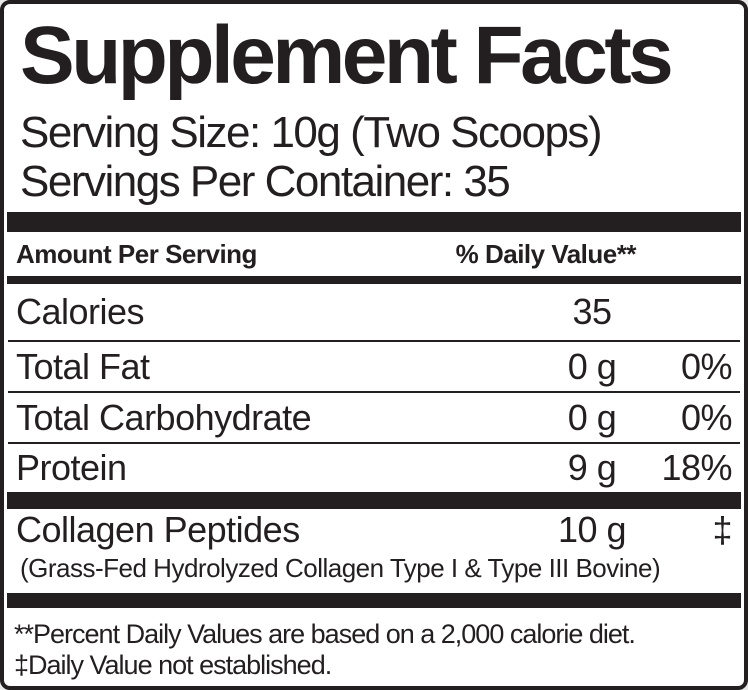 The width and height of the screenshot is (748, 690). I want to click on nutrient-amount: 35, so click(592, 311).